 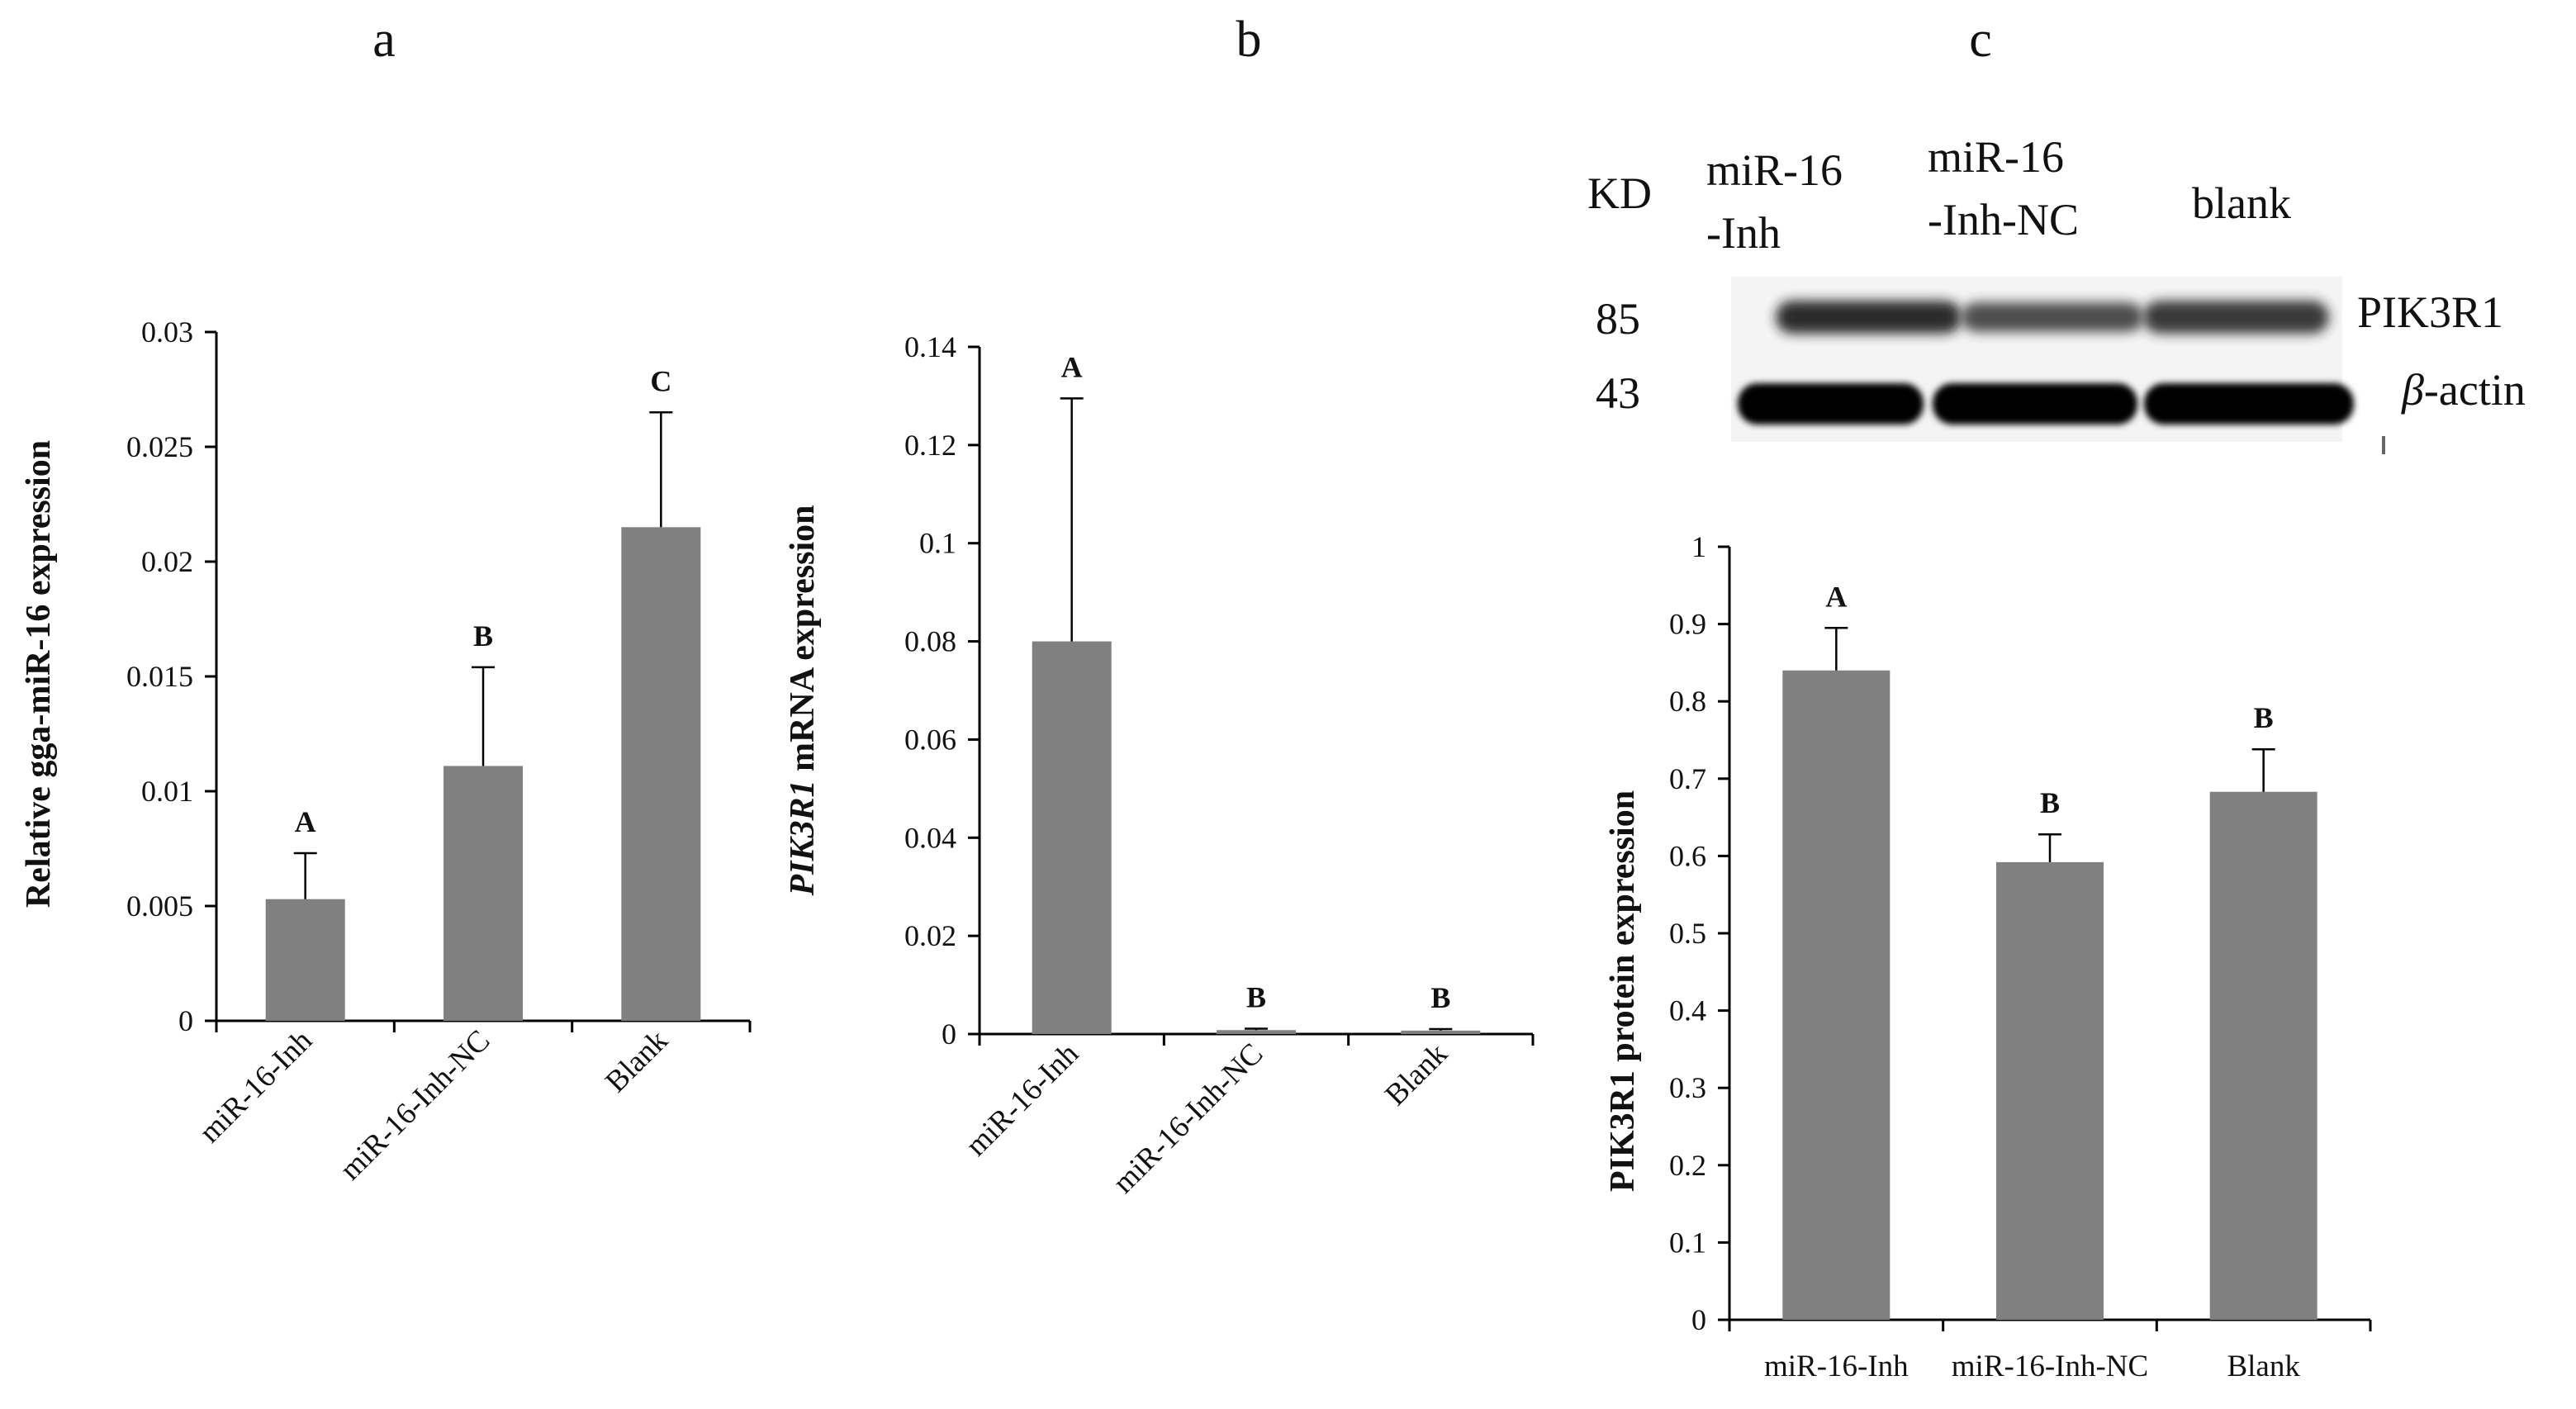 I want to click on kd-marker-85: 85, so click(x=1618, y=319).